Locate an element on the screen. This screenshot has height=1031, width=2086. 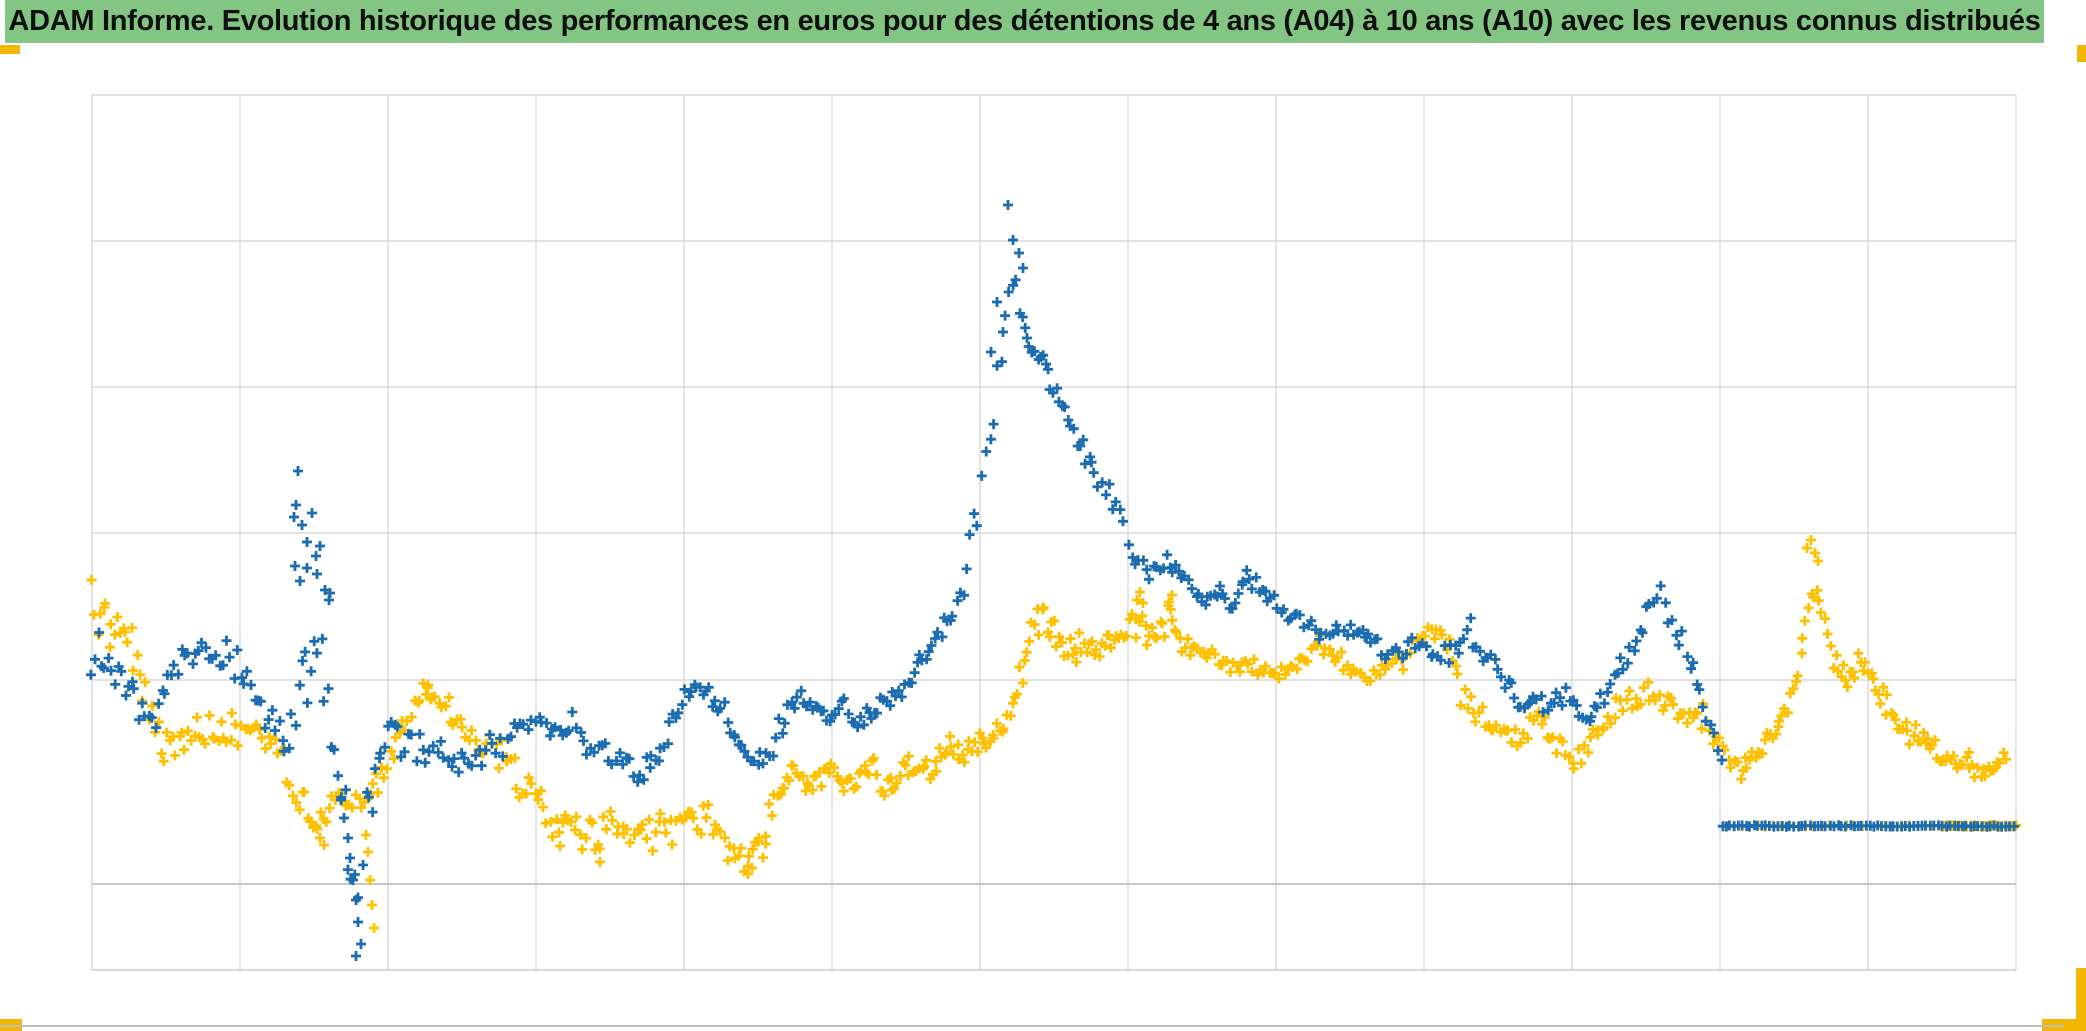
bottom-divider-line is located at coordinates (1032, 1026).